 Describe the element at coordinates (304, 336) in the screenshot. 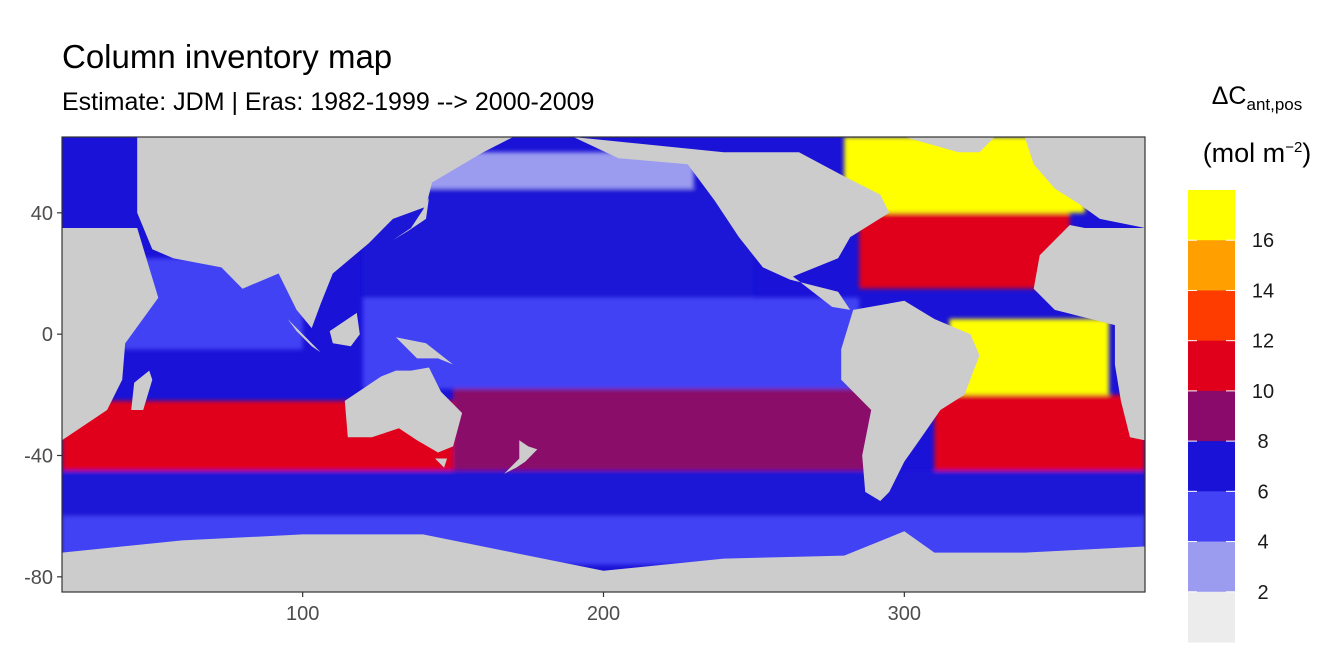

I see `land-sumatra` at that location.